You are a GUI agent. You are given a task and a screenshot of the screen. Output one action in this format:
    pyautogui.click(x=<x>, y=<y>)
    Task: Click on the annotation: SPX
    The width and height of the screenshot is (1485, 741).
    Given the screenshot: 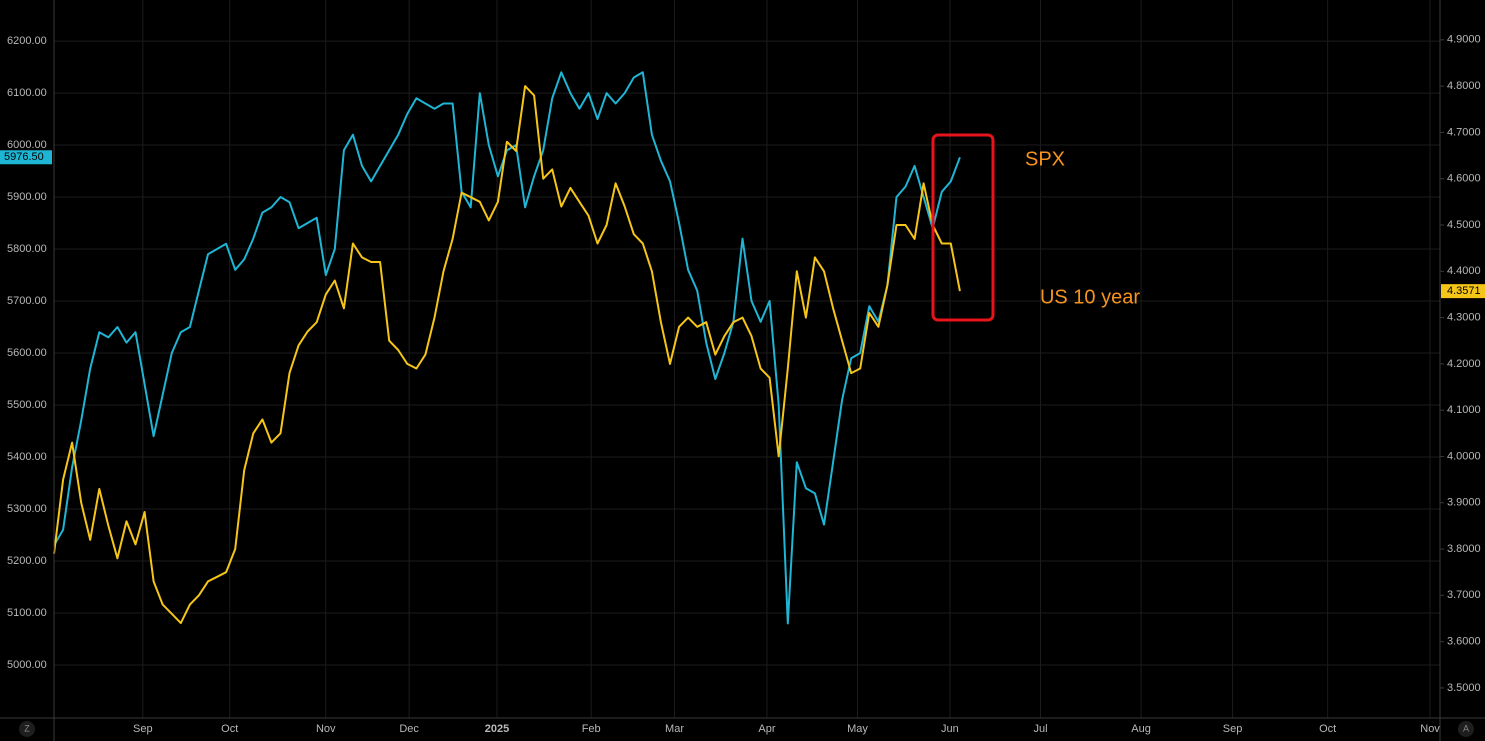 What is the action you would take?
    pyautogui.click(x=1045, y=159)
    